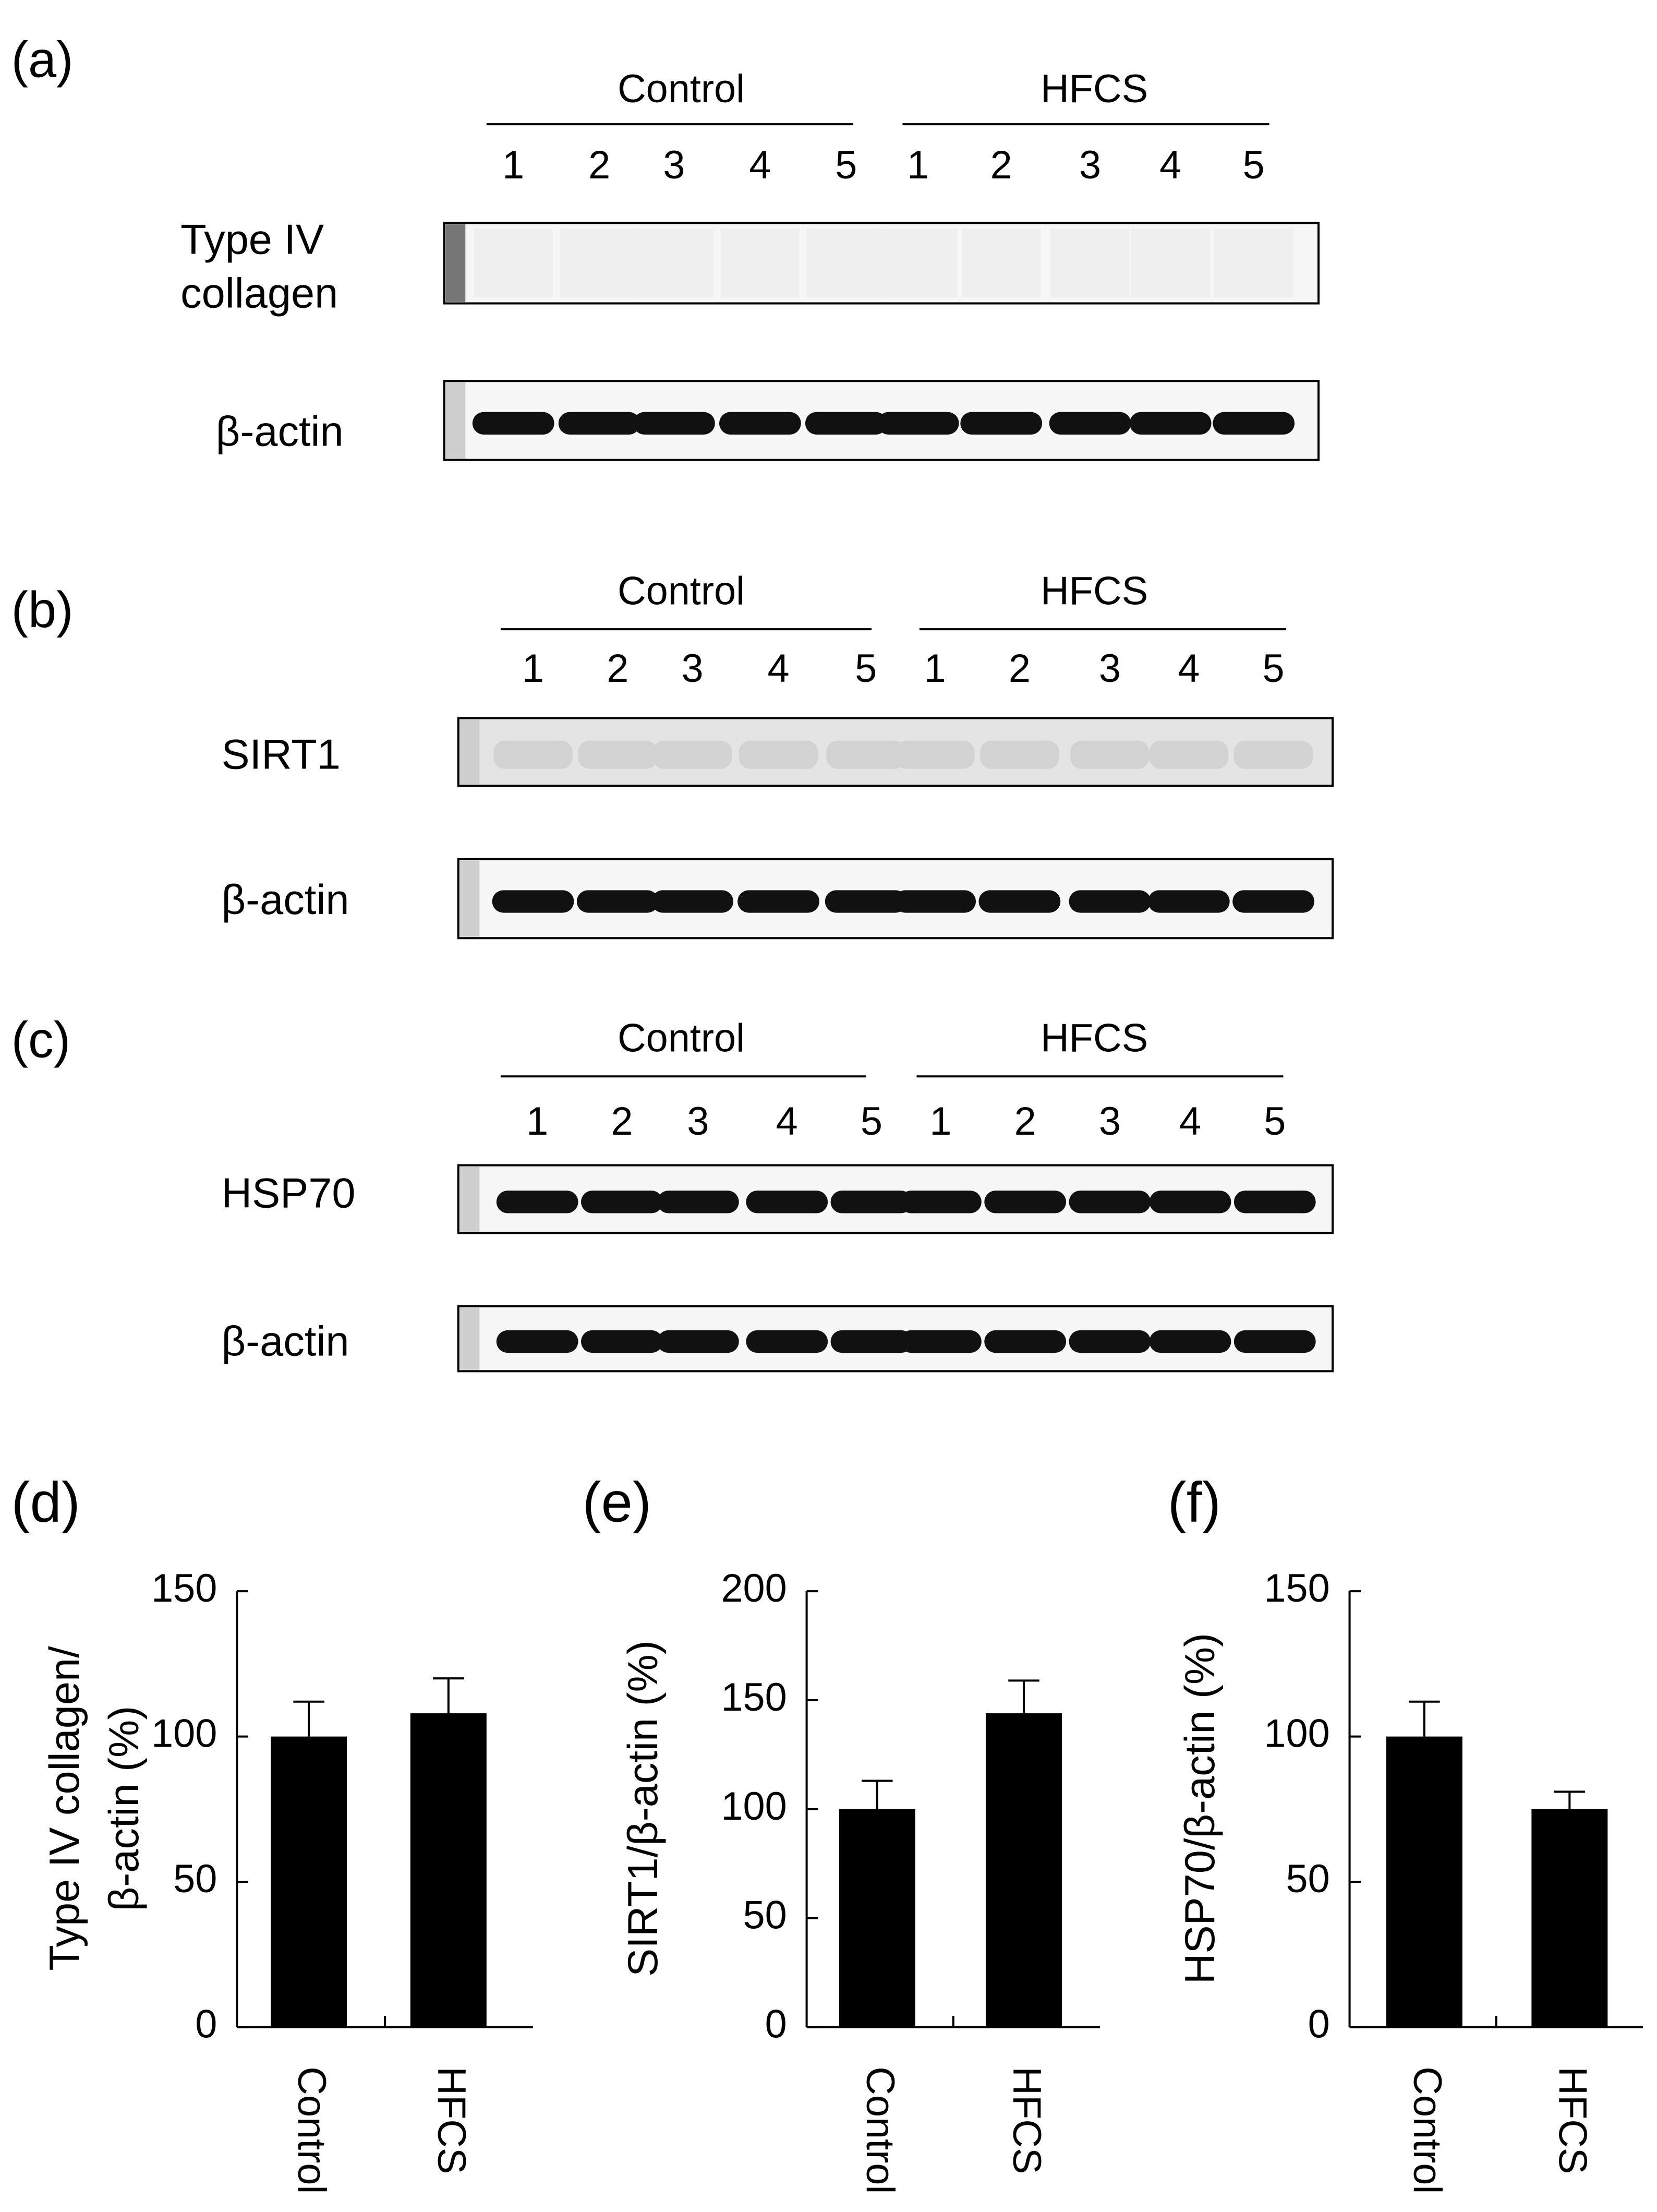 The height and width of the screenshot is (2212, 1657). Describe the element at coordinates (45, 1502) in the screenshot. I see `panel-label: (d)` at that location.